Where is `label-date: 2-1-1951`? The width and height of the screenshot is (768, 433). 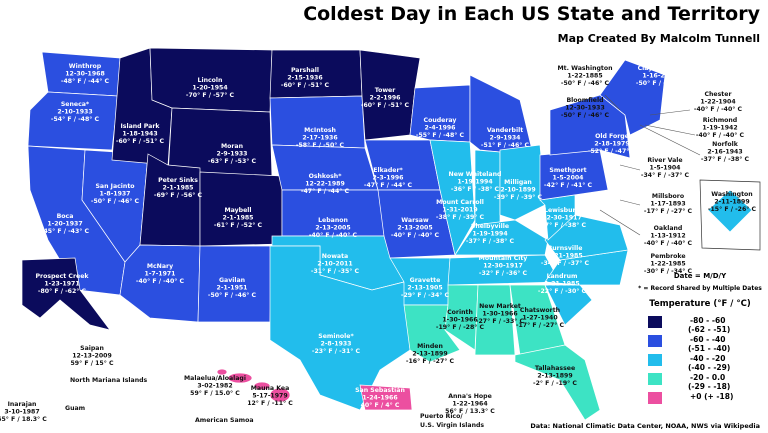
label-date: 2-1-1951 is located at coordinates (232, 288).